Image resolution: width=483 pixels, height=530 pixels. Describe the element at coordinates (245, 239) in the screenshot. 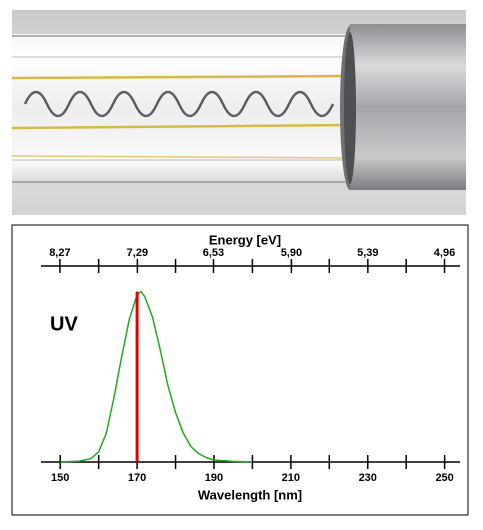

I see `x2-axis-title: Energy [eV]` at that location.